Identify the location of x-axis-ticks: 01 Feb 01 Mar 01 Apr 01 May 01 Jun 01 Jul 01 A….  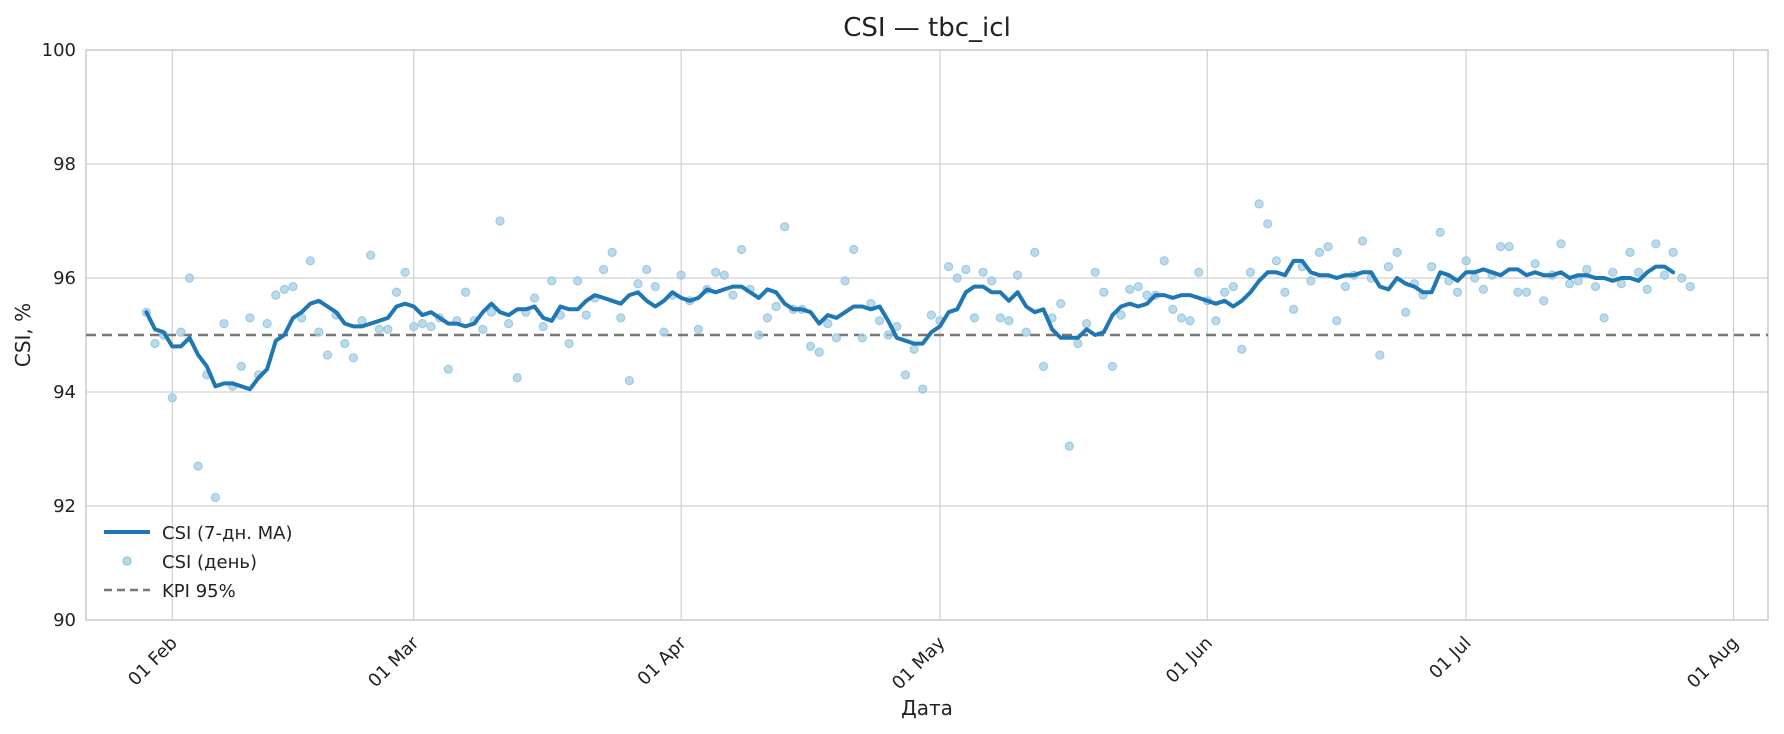
(933, 663).